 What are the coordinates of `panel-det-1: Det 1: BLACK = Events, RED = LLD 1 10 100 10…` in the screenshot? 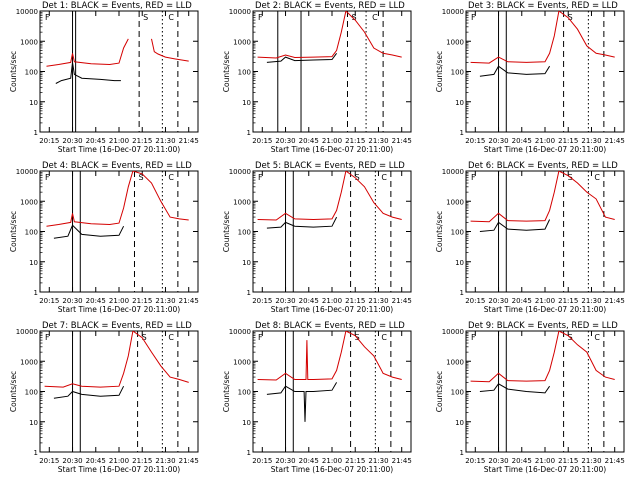 It's located at (104, 77).